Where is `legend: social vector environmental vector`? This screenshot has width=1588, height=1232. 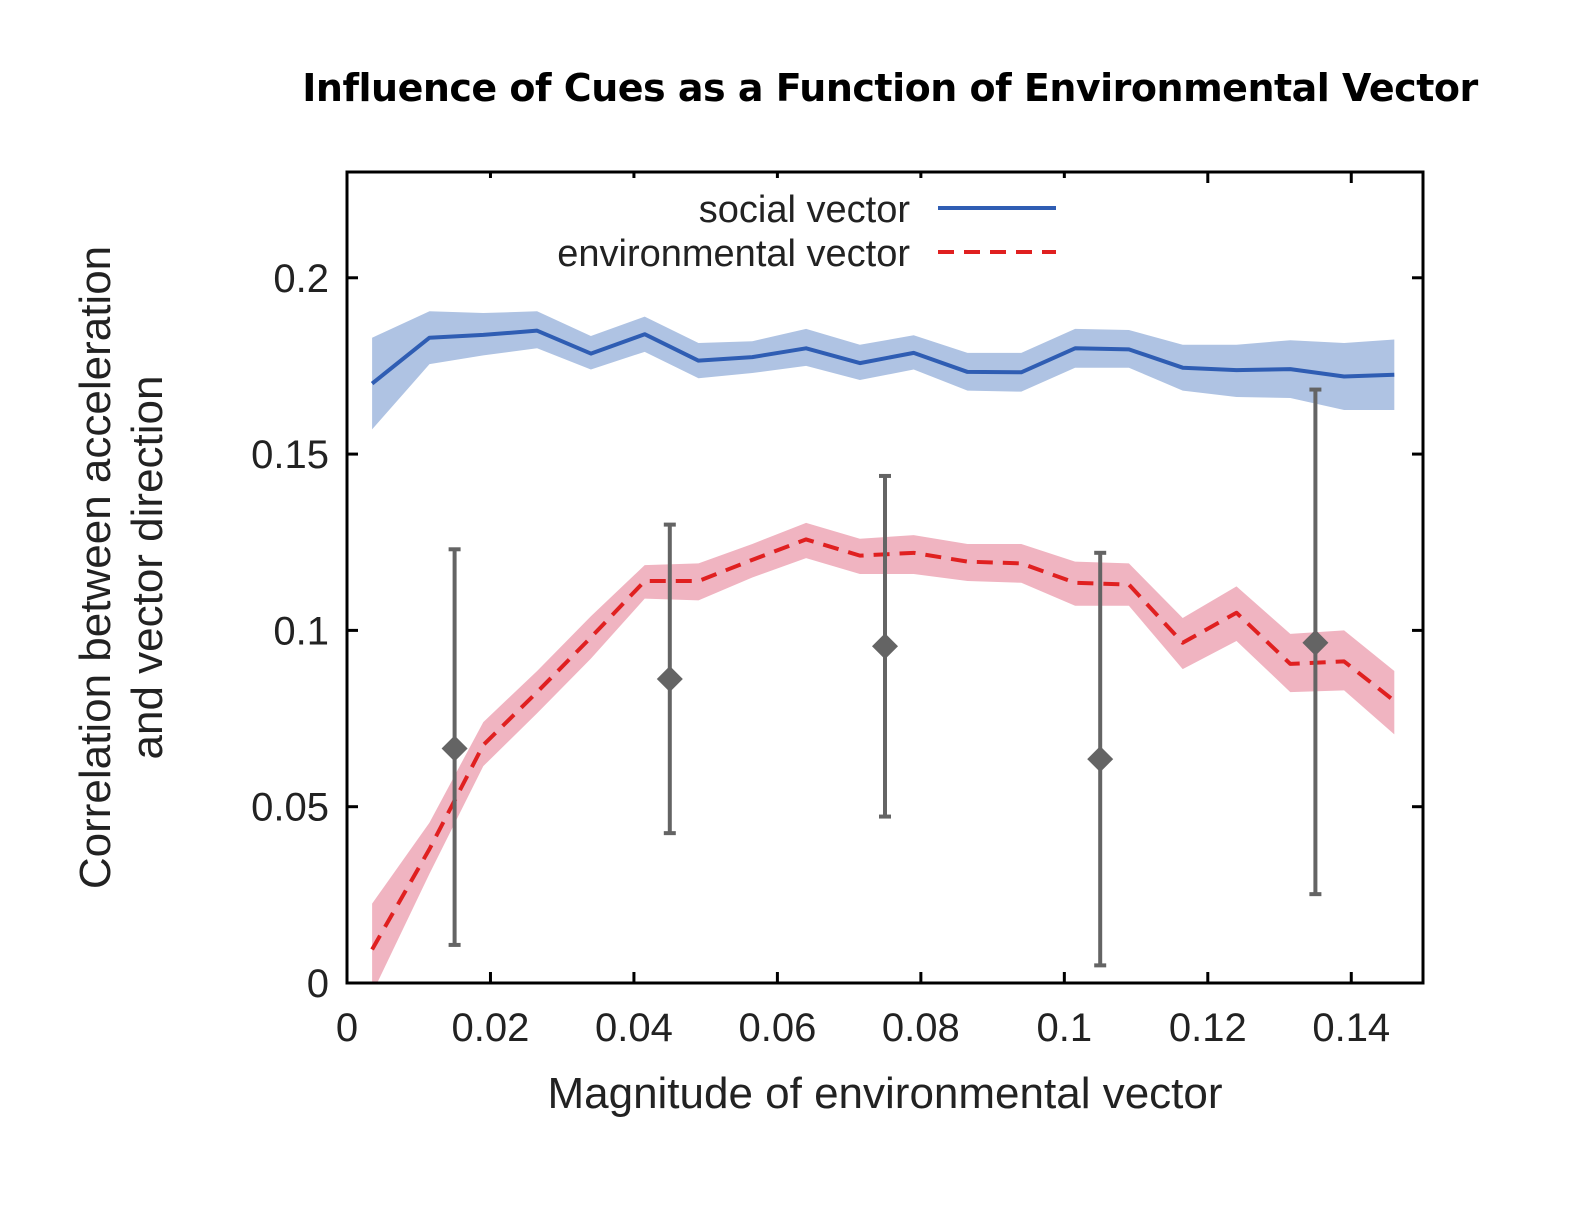
legend: social vector environmental vector is located at coordinates (780, 228).